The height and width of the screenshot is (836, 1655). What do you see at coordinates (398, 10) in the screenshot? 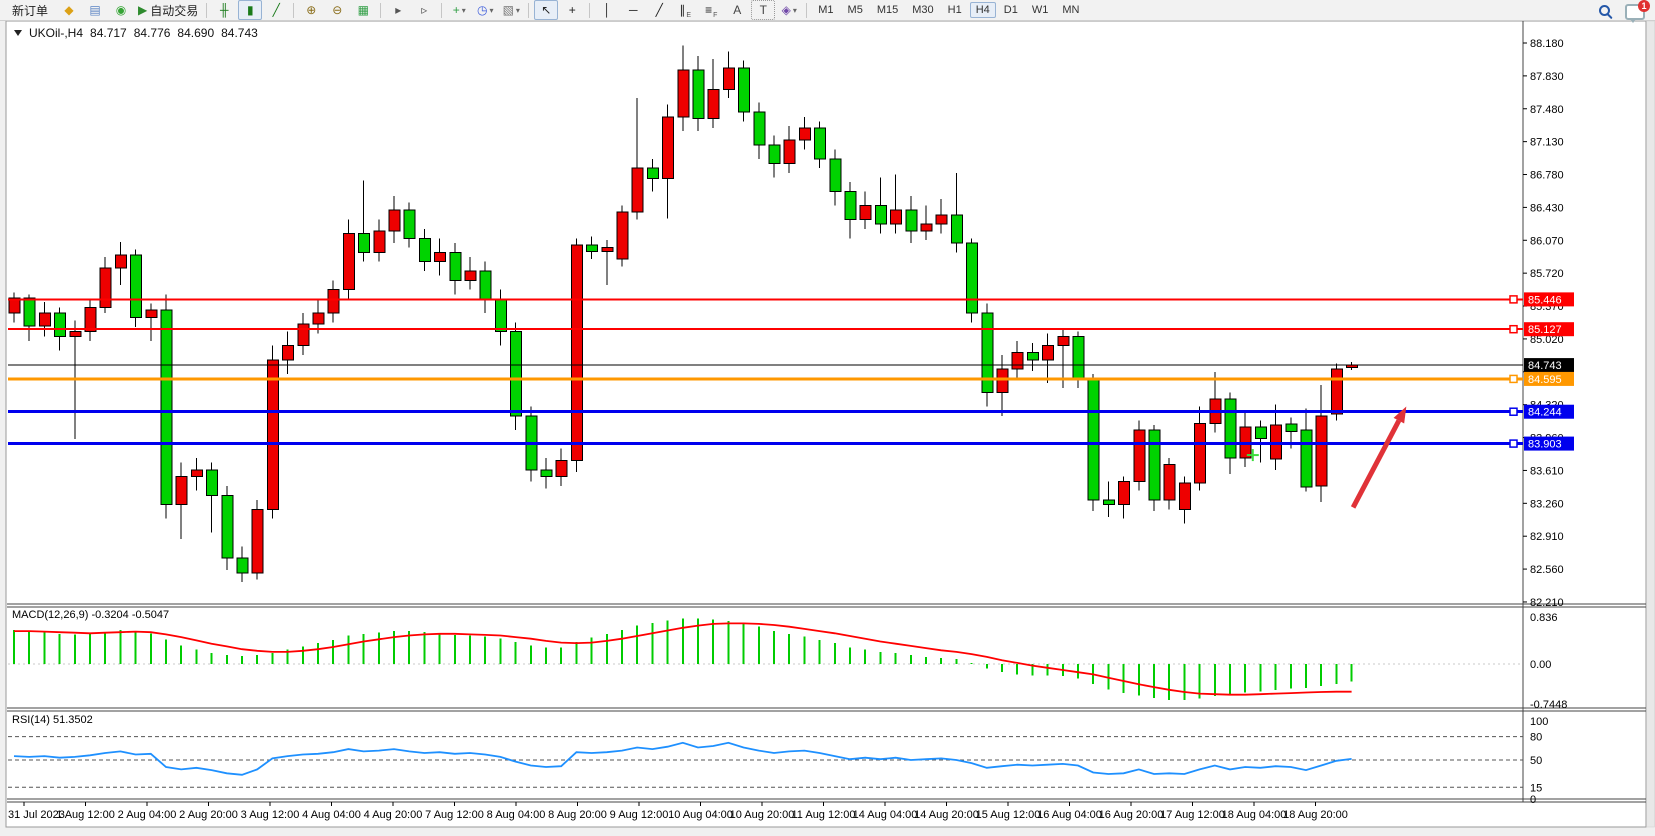
I see `auto-scroll-icon: ▸` at bounding box center [398, 10].